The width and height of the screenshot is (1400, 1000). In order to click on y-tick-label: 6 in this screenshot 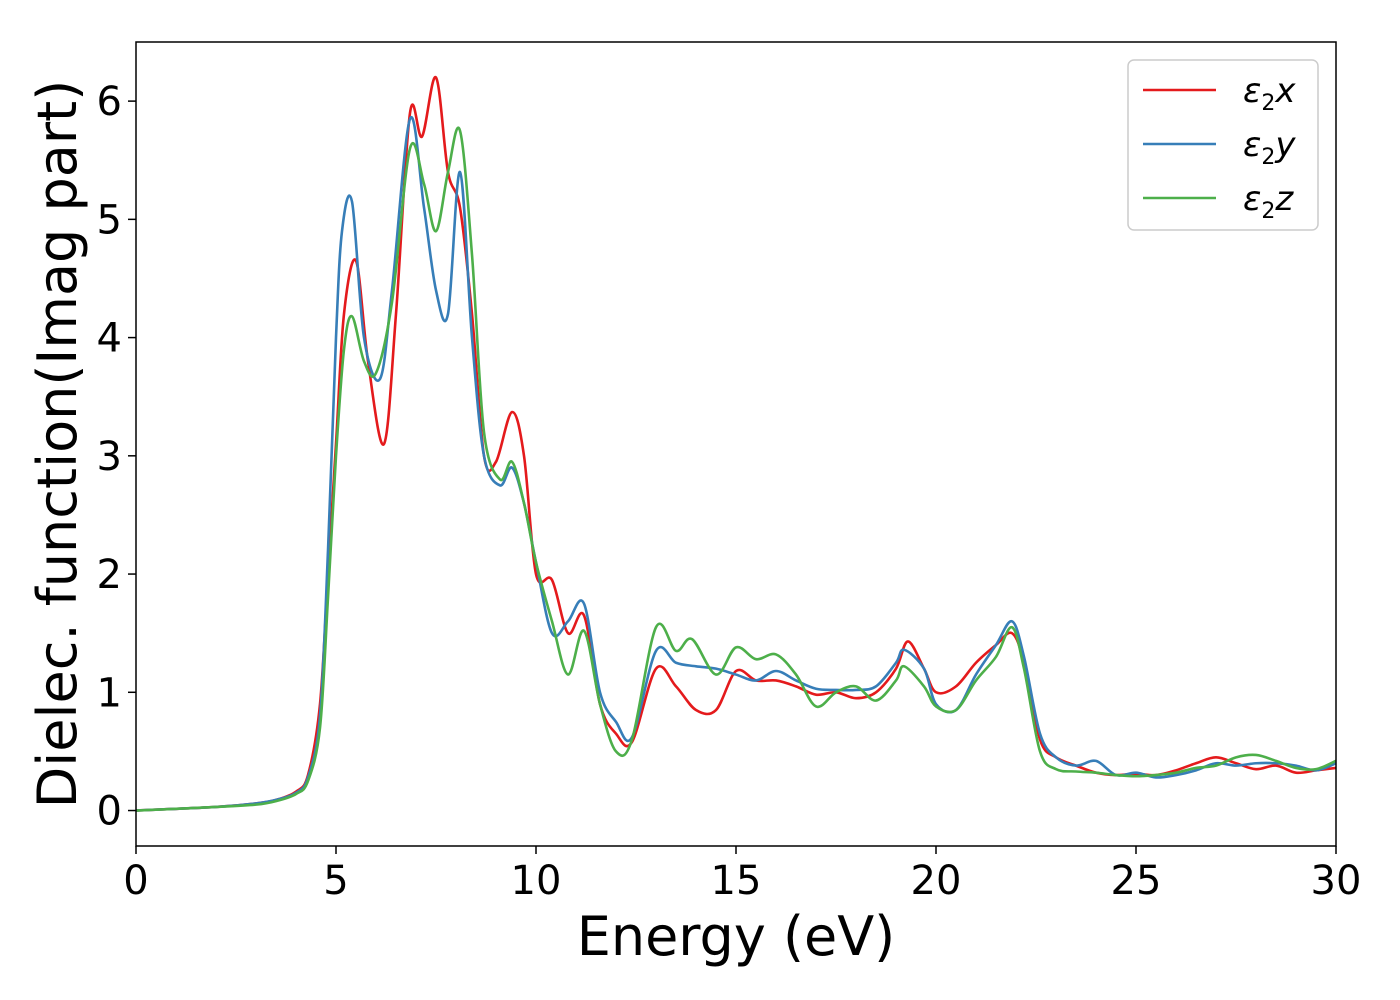, I will do `click(109, 102)`.